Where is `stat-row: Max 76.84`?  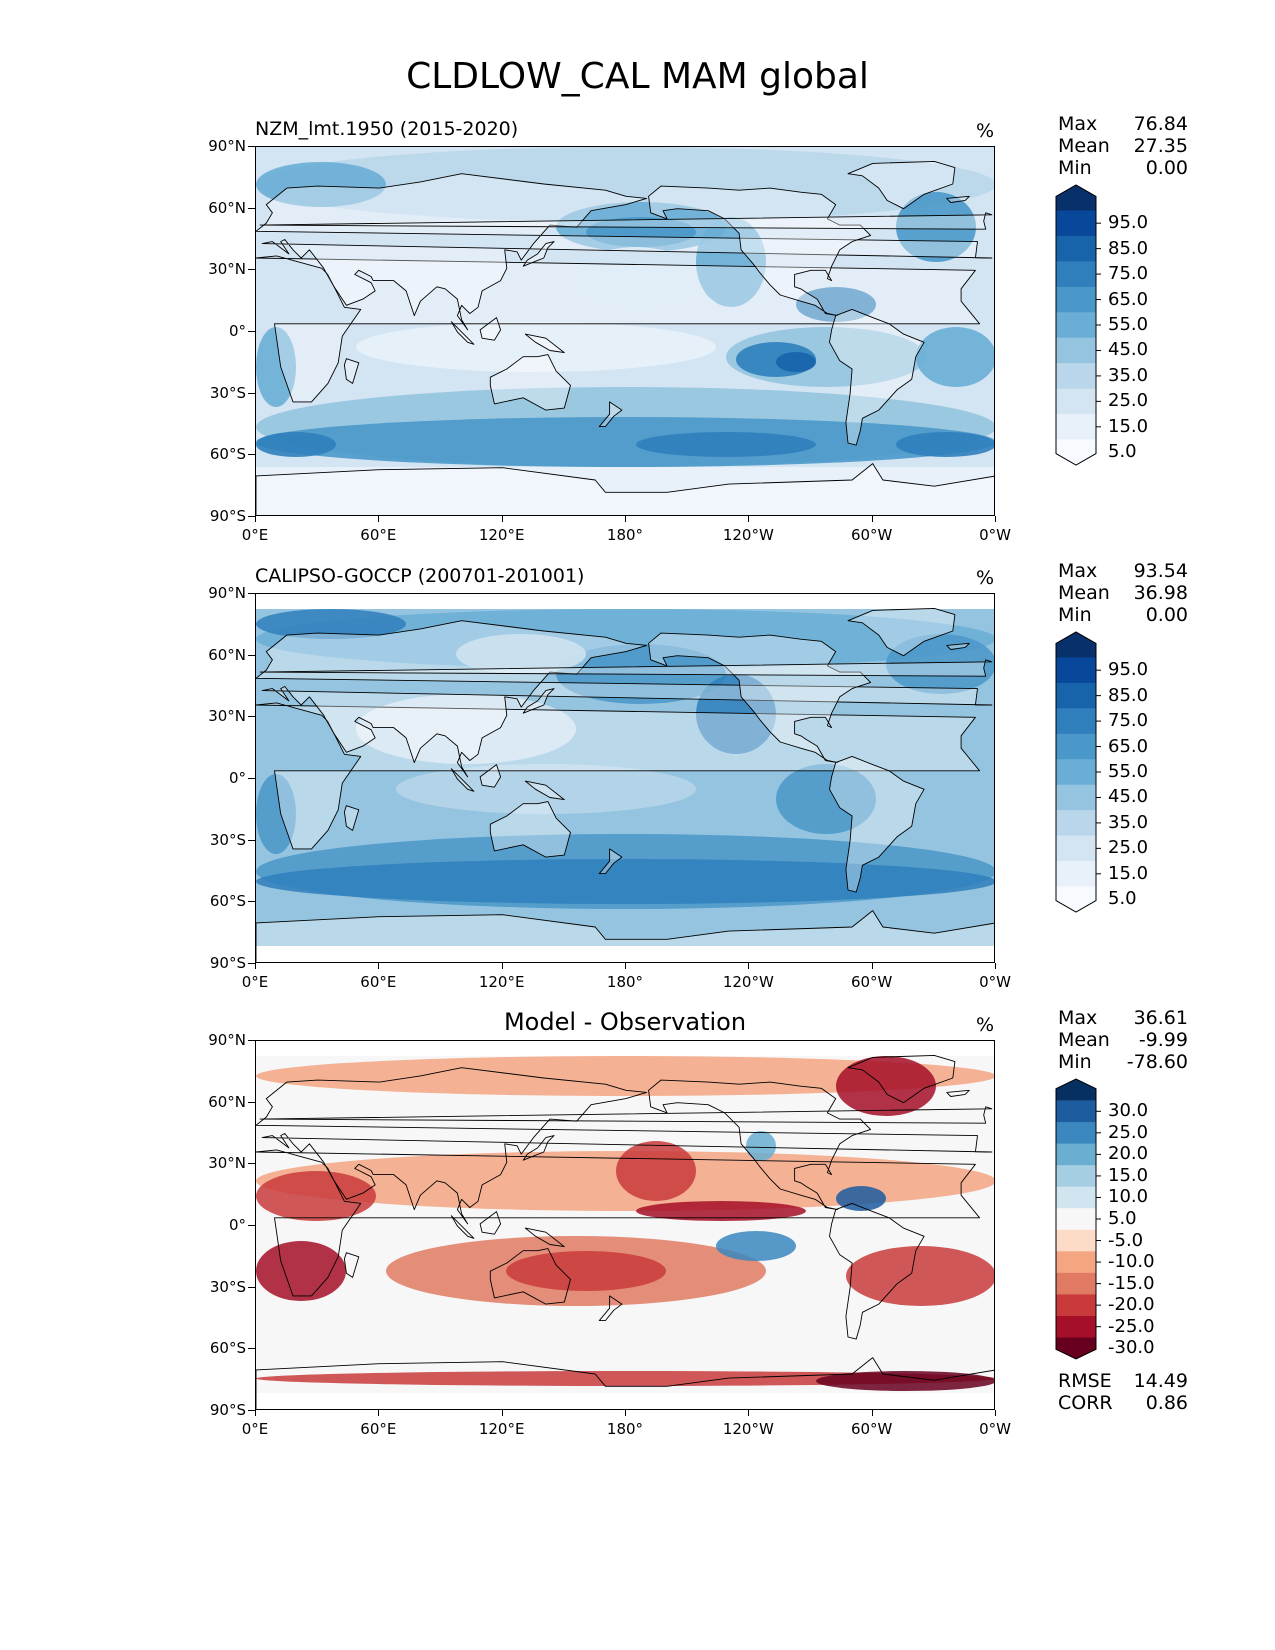
stat-row: Max 76.84 is located at coordinates (1123, 124).